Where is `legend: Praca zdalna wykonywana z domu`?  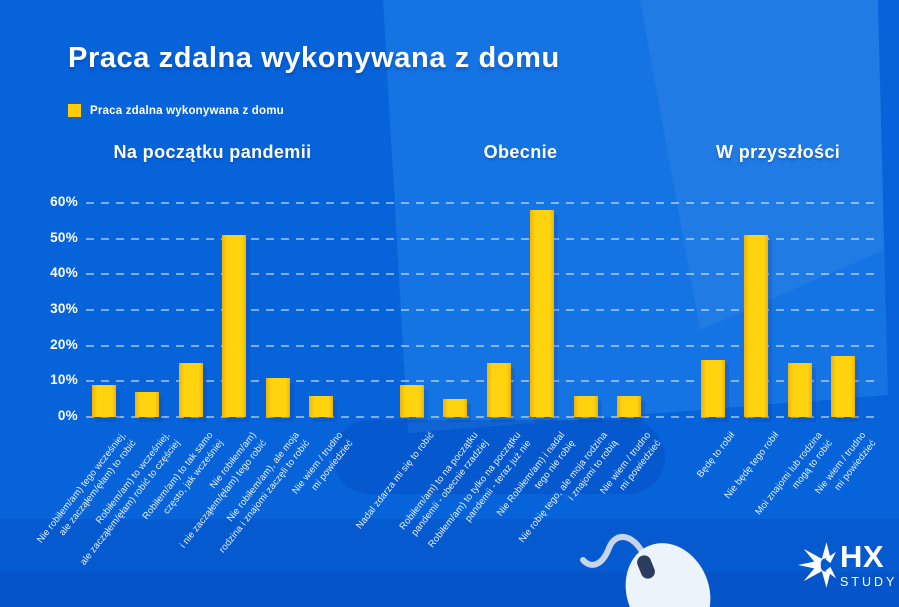
legend: Praca zdalna wykonywana z domu is located at coordinates (176, 110).